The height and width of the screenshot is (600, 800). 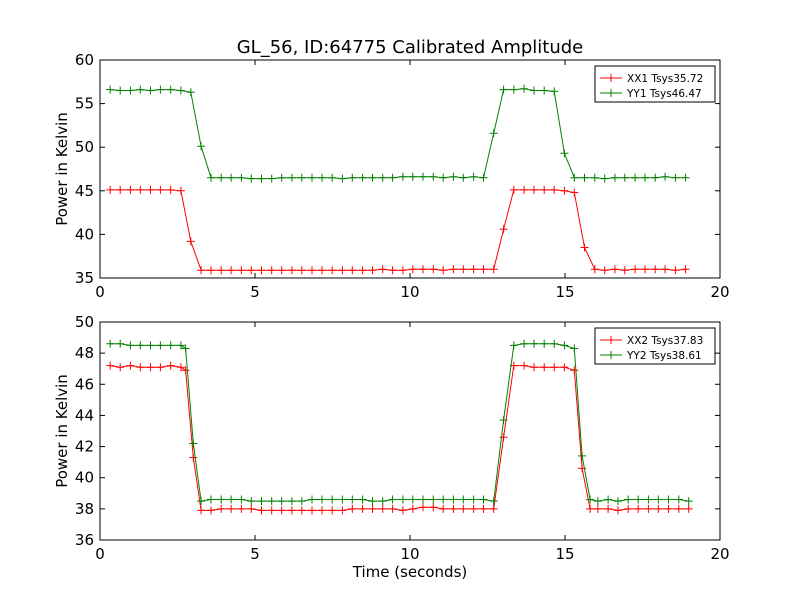 What do you see at coordinates (84, 60) in the screenshot?
I see `y-tick-label: 60` at bounding box center [84, 60].